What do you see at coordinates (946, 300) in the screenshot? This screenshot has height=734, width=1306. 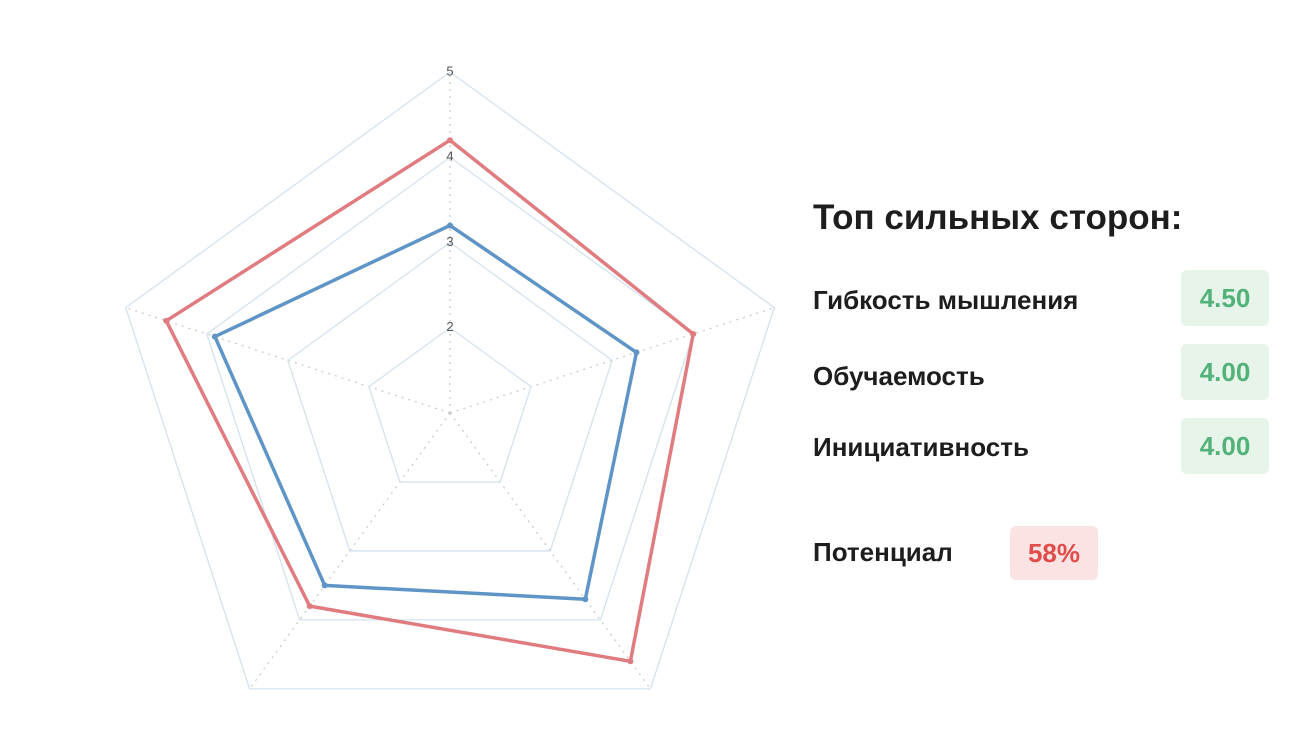 I see `item-label: Гибкость мышления` at bounding box center [946, 300].